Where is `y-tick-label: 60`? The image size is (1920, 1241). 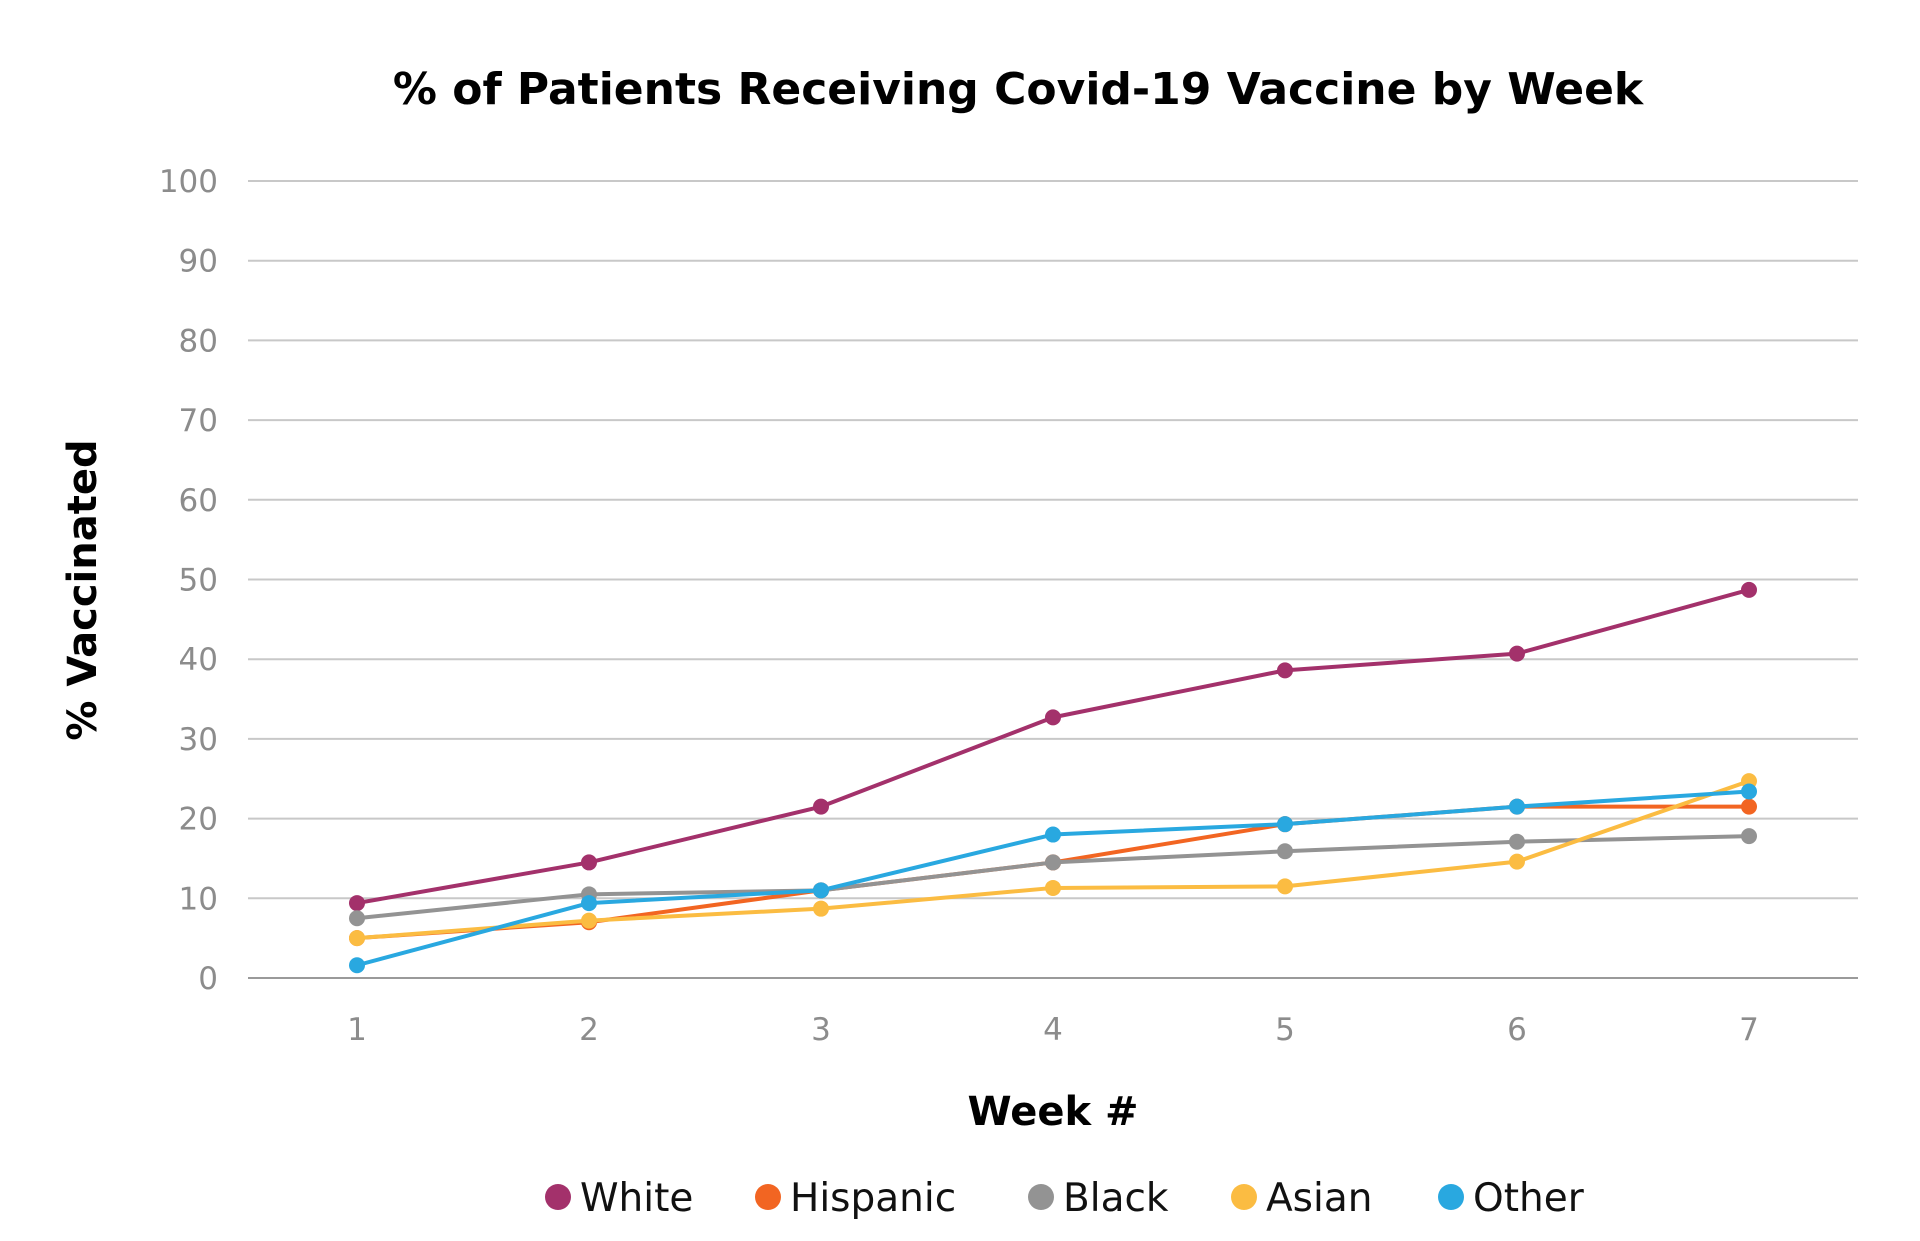 y-tick-label: 60 is located at coordinates (198, 501).